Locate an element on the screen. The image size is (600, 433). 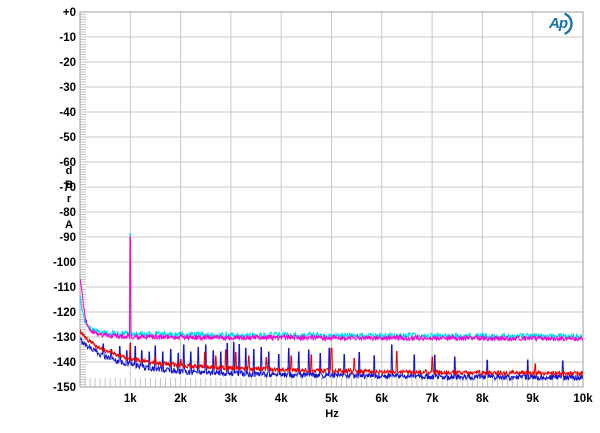
y-tick-label: -70 is located at coordinates (67, 188).